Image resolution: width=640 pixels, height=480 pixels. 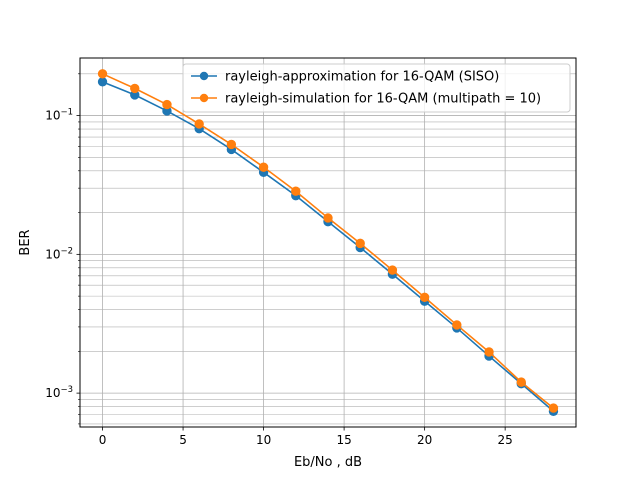 What do you see at coordinates (66, 251) in the screenshot?
I see `y-tick-label-exponent: −2` at bounding box center [66, 251].